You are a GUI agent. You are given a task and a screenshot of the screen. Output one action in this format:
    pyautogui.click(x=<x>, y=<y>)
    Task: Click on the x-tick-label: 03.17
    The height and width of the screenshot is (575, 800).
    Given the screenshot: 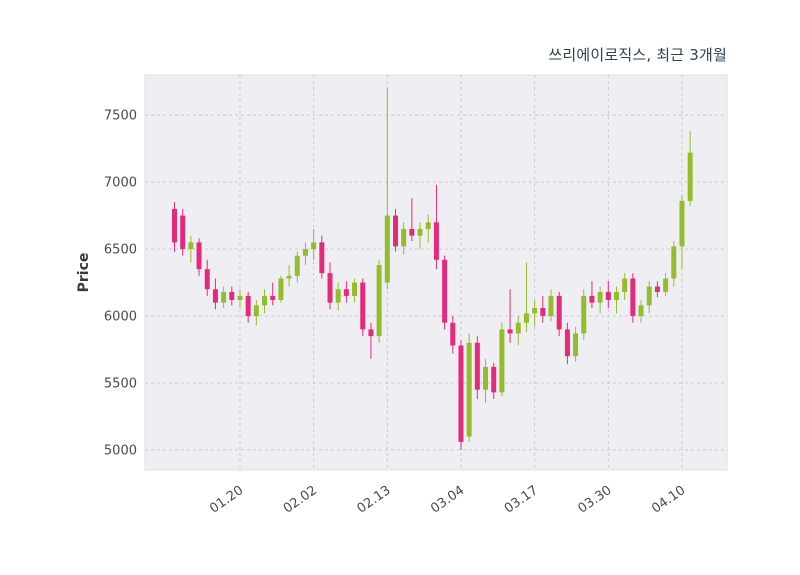 What is the action you would take?
    pyautogui.click(x=521, y=500)
    